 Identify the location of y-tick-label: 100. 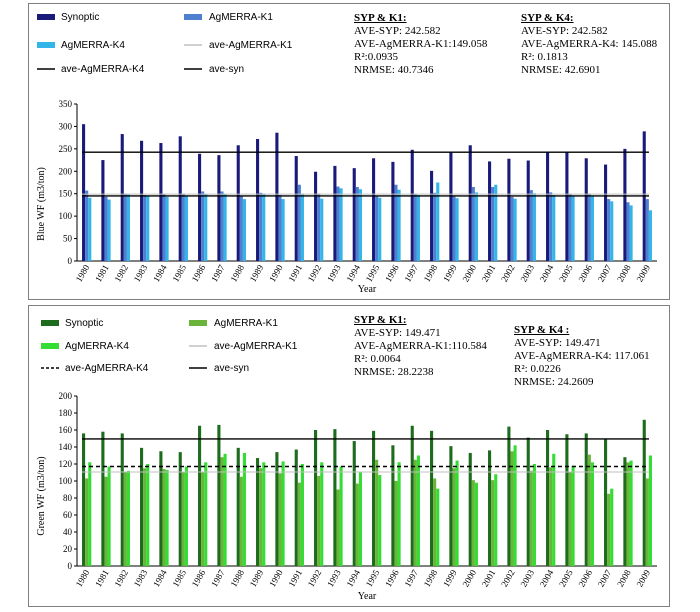
(66, 481).